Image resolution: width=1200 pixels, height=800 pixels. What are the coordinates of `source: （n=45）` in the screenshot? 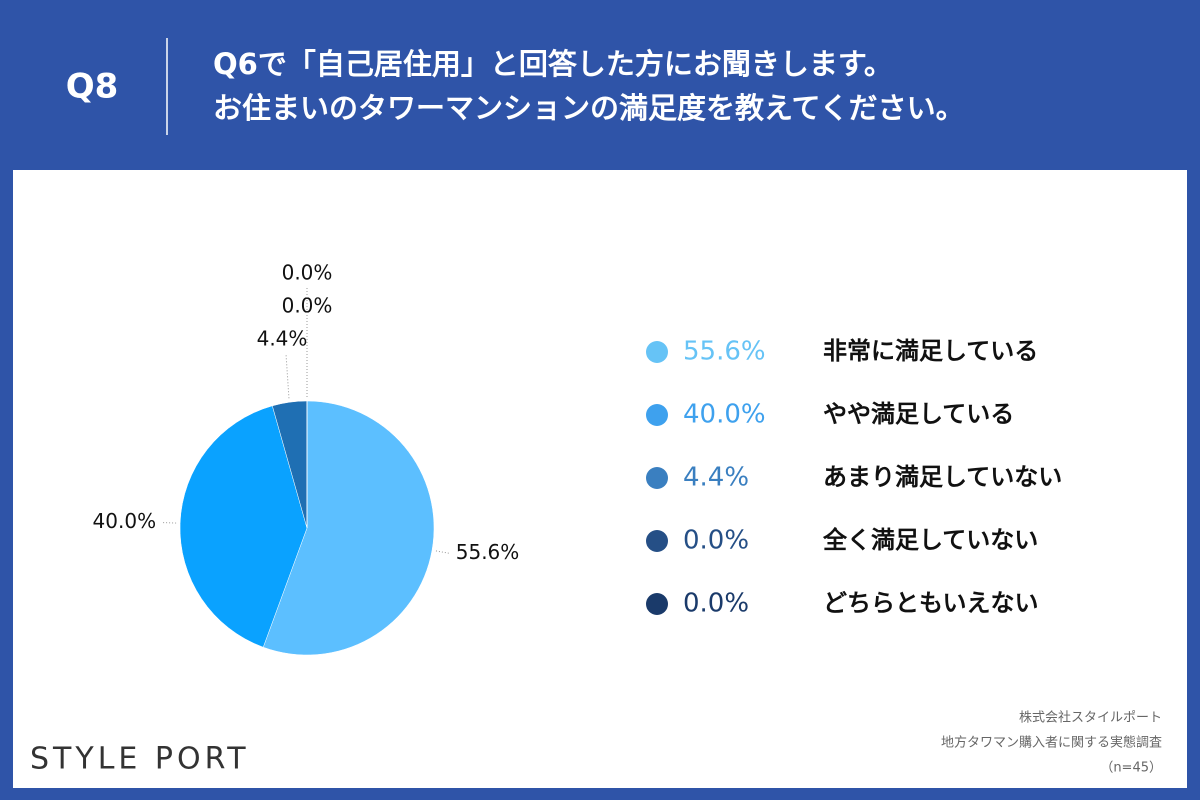 It's located at (1131, 768).